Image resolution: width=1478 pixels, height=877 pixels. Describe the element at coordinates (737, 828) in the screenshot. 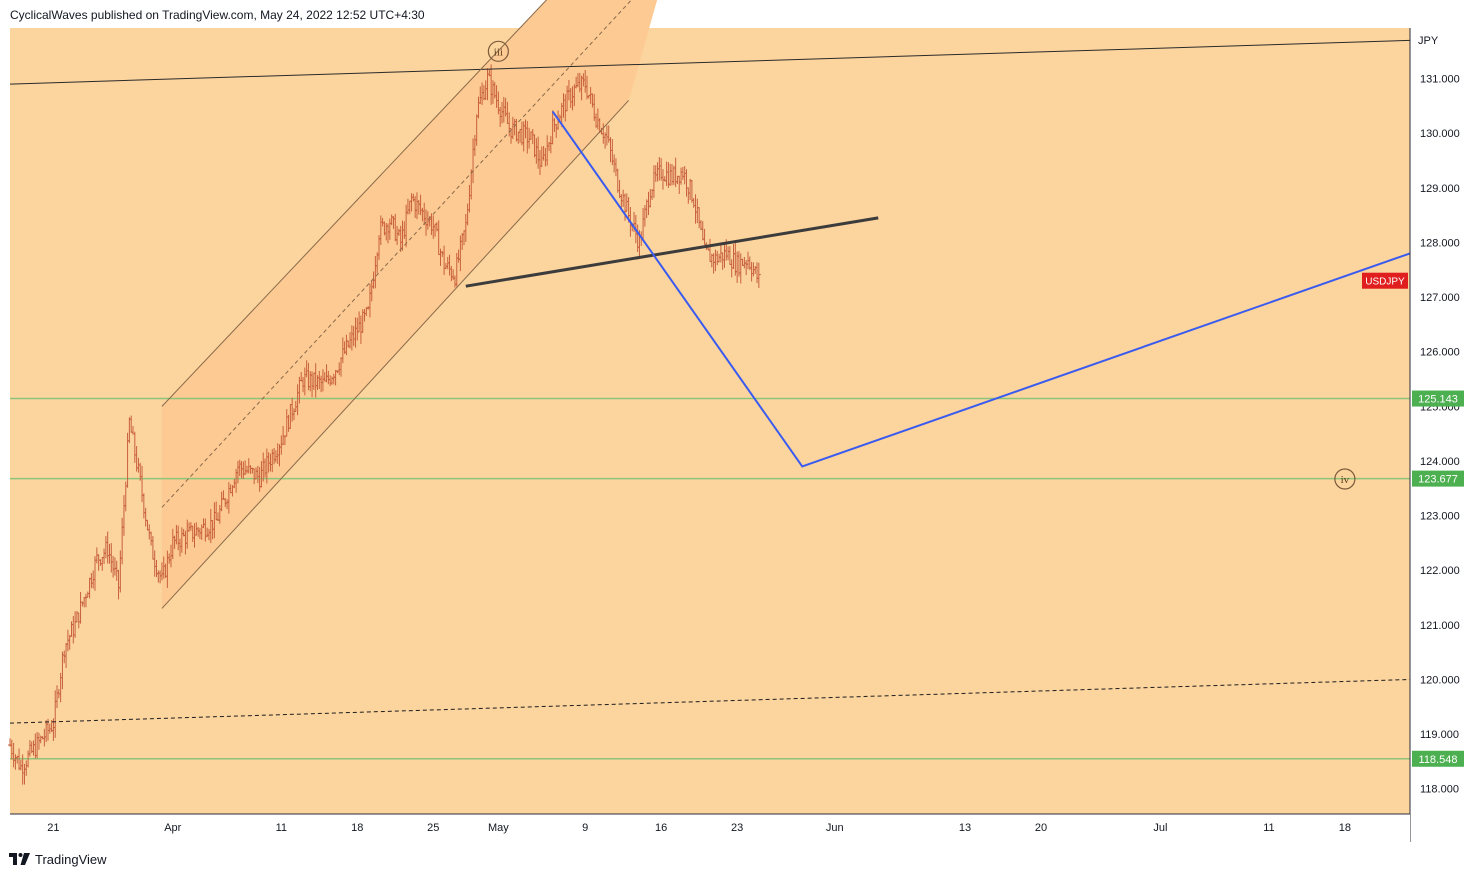

I see `time-tick-label: 23` at that location.